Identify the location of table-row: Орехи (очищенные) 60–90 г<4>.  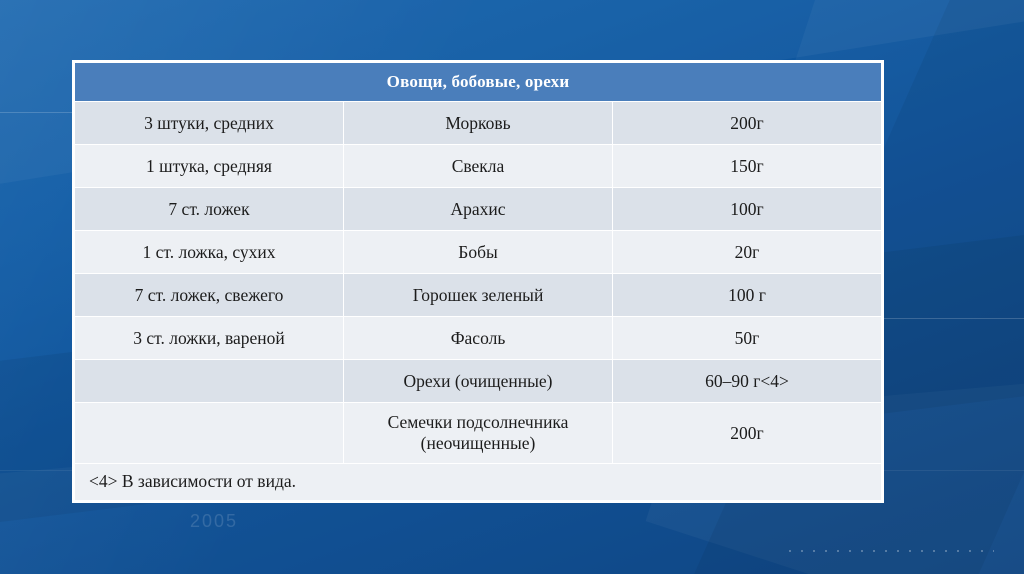
(478, 381).